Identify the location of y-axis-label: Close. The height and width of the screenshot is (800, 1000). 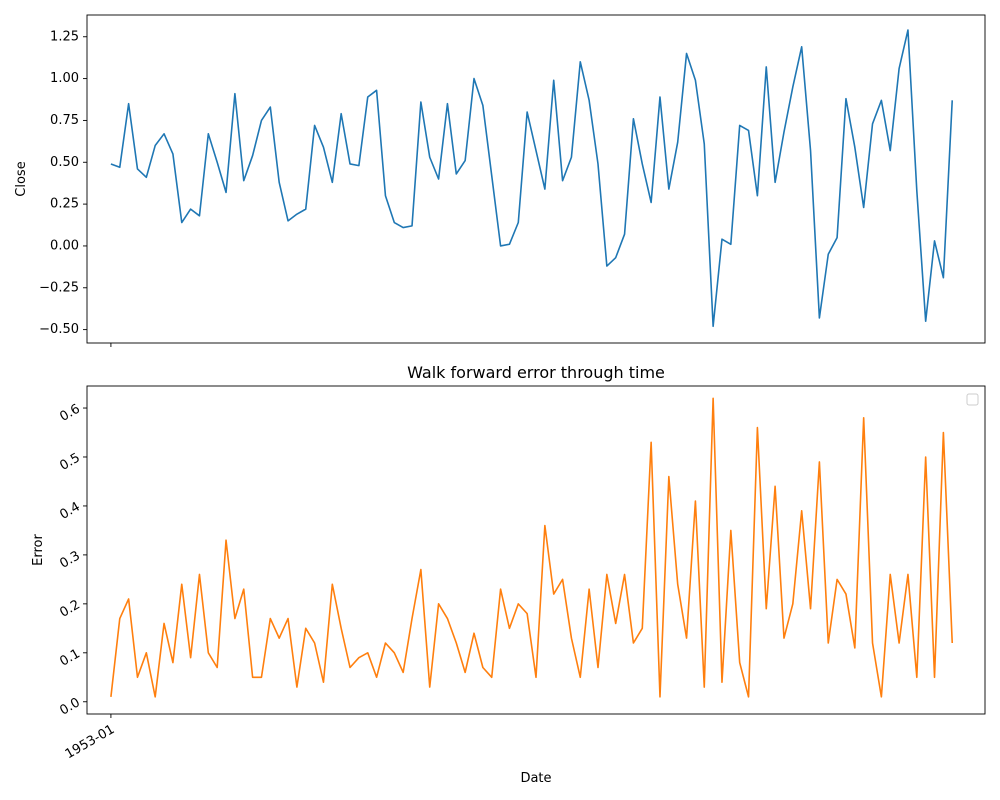
(21, 178).